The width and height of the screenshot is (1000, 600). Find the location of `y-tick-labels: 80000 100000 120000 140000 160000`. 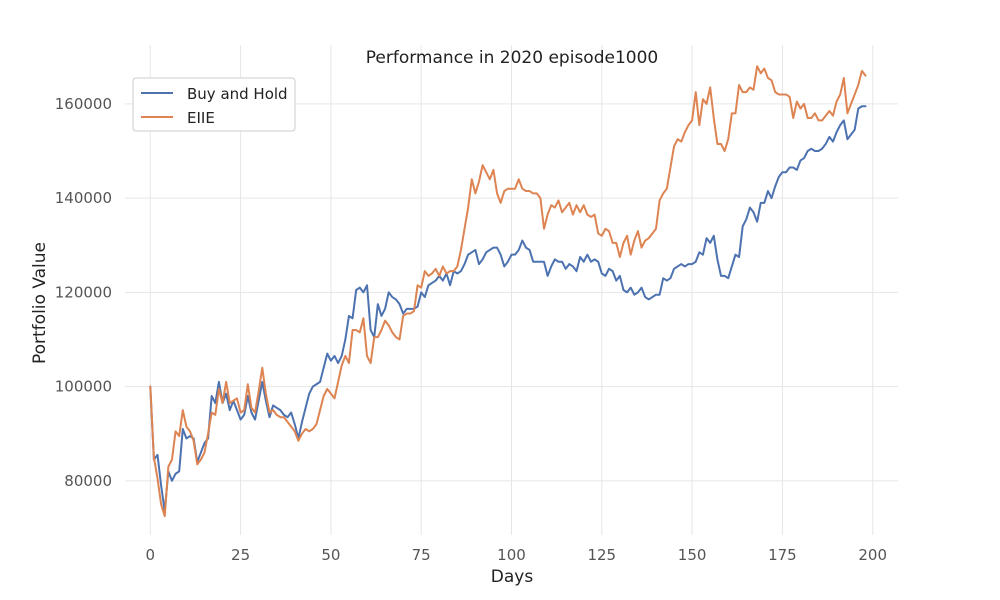

y-tick-labels: 80000 100000 120000 140000 160000 is located at coordinates (83, 292).